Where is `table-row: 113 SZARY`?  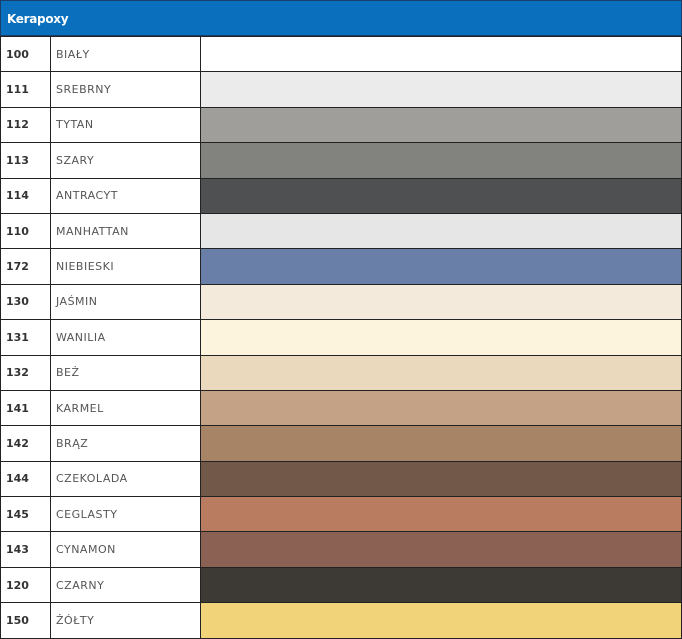 table-row: 113 SZARY is located at coordinates (341, 160).